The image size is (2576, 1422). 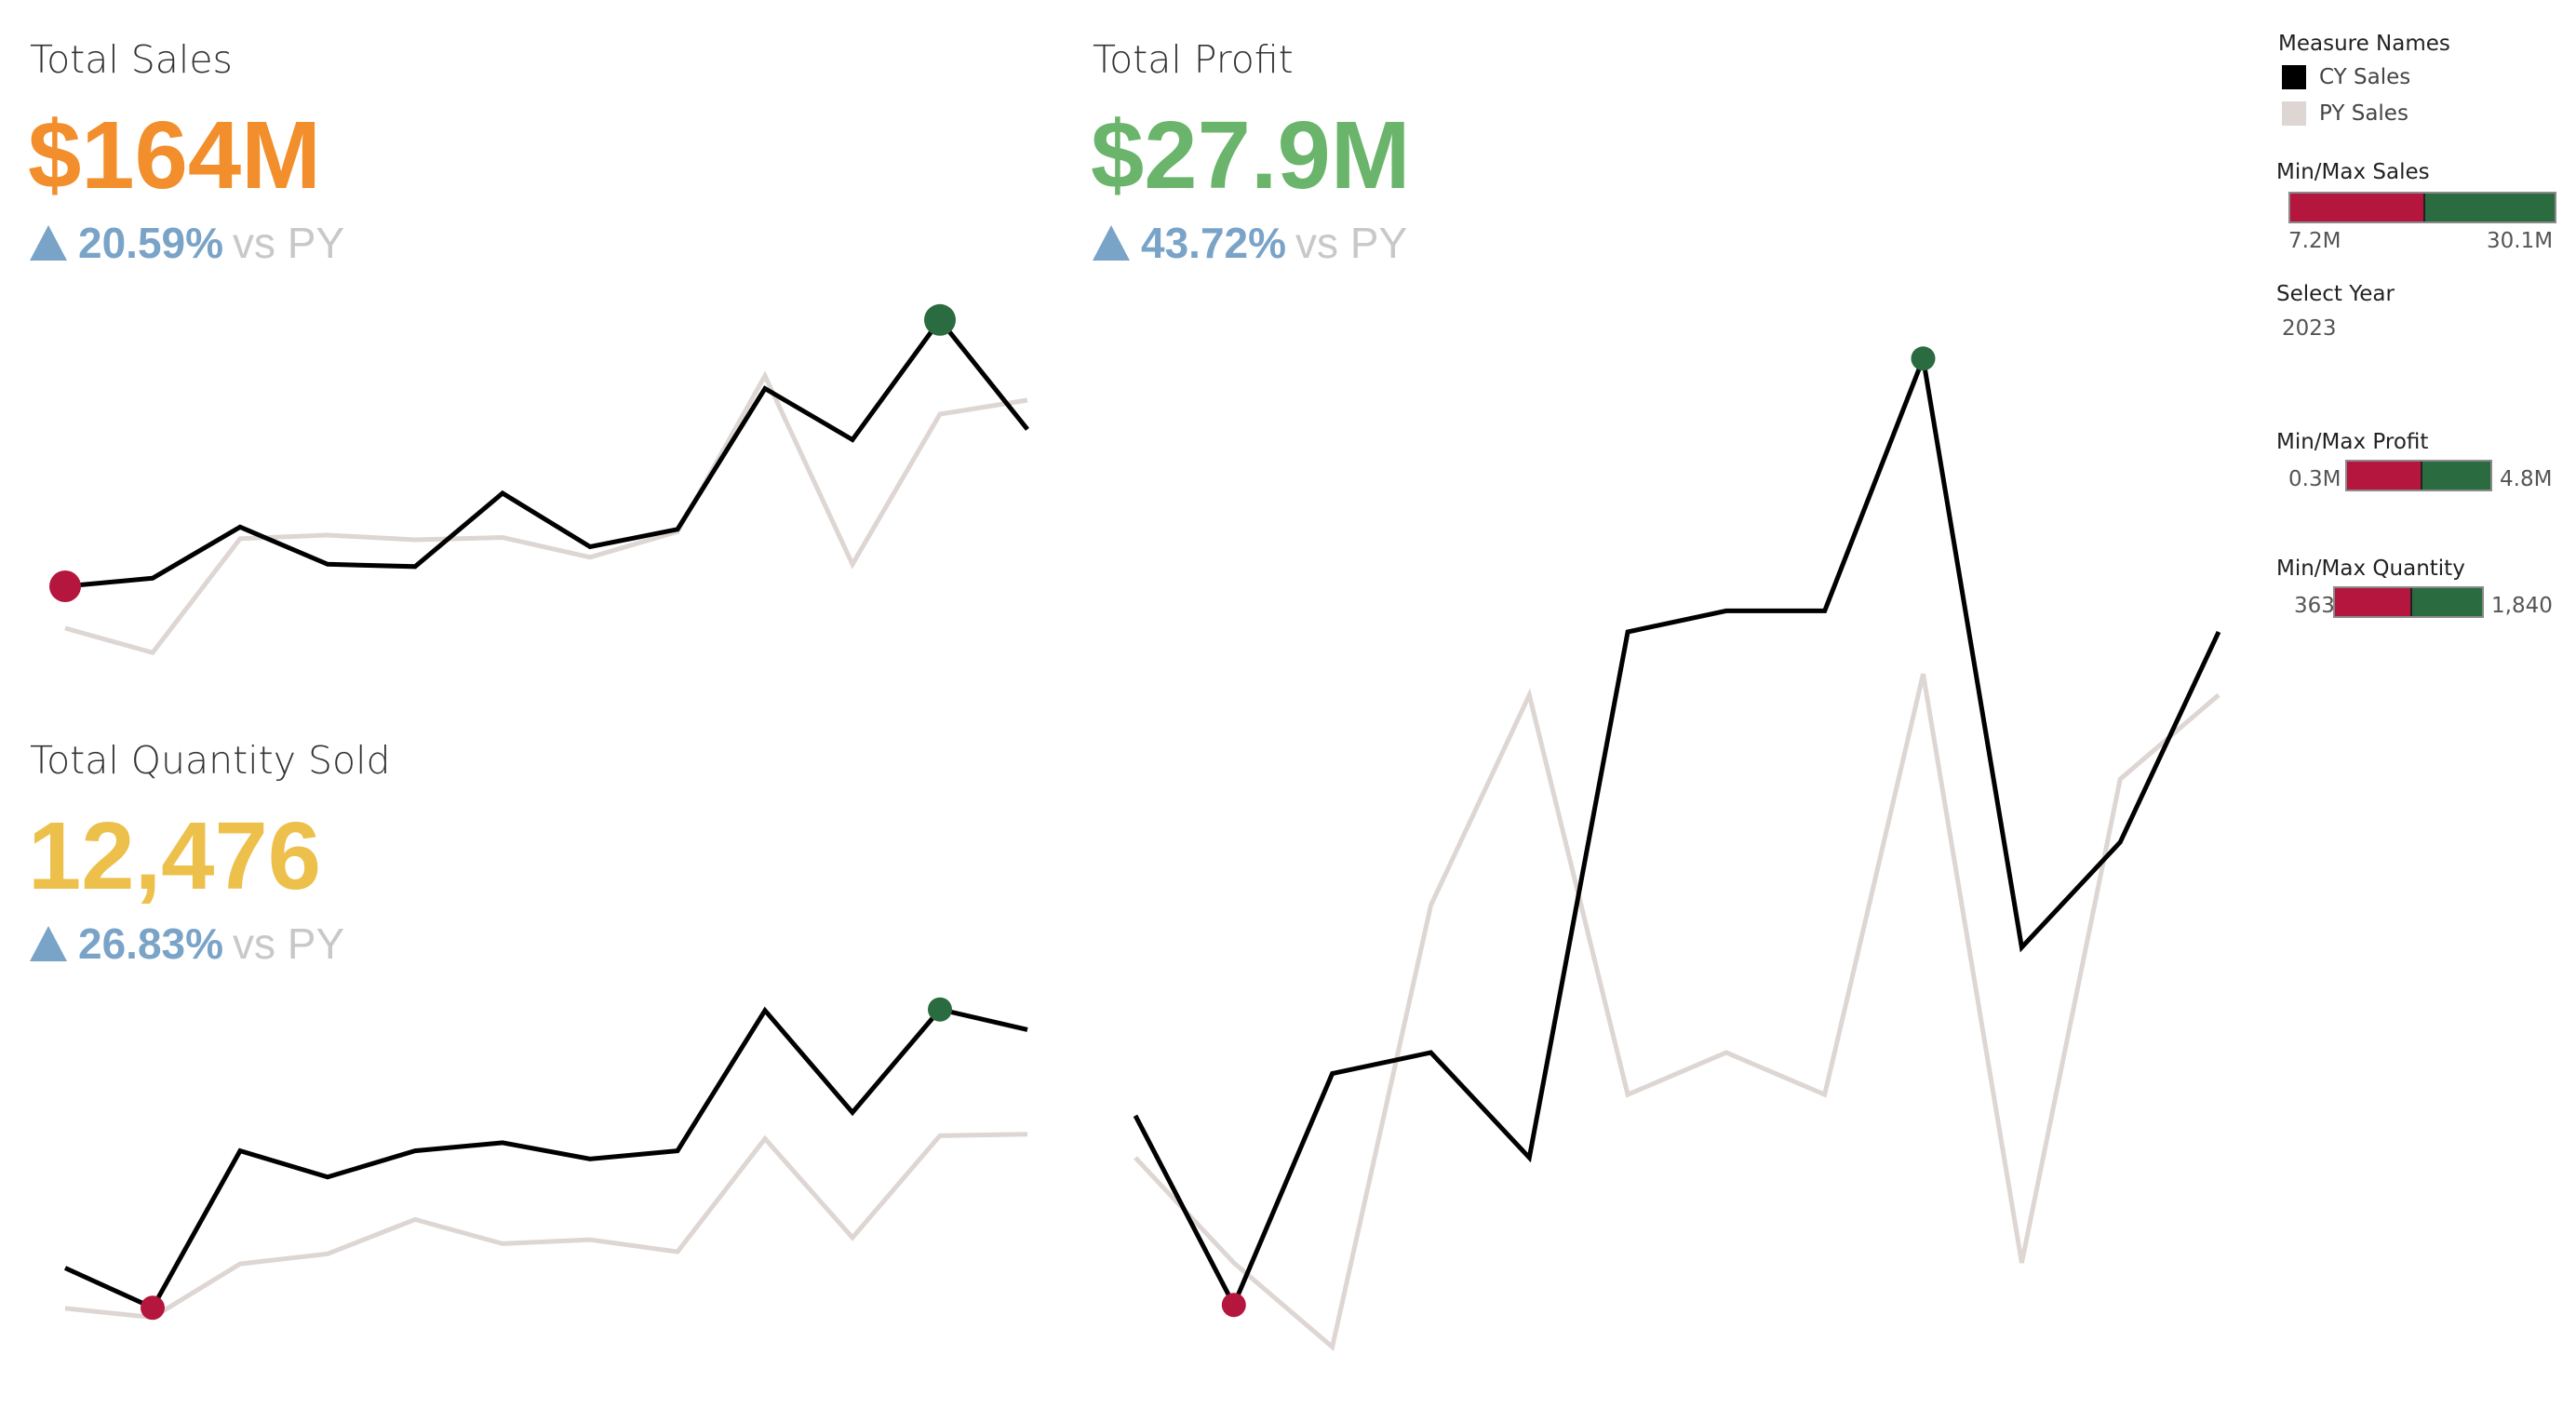 I want to click on sales-vs-label: vs PY, so click(x=289, y=243).